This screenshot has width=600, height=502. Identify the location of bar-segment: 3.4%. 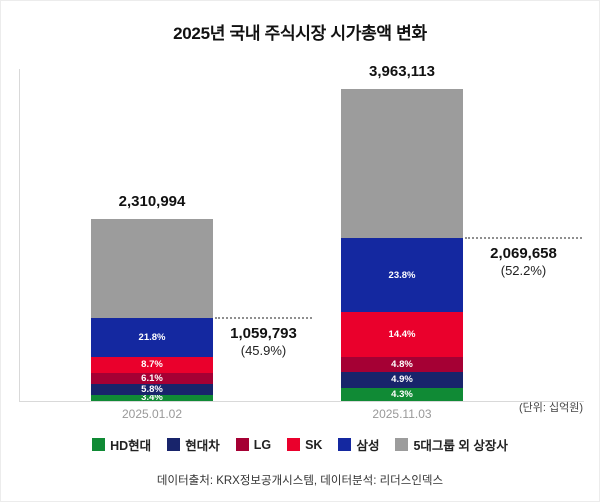
(152, 397).